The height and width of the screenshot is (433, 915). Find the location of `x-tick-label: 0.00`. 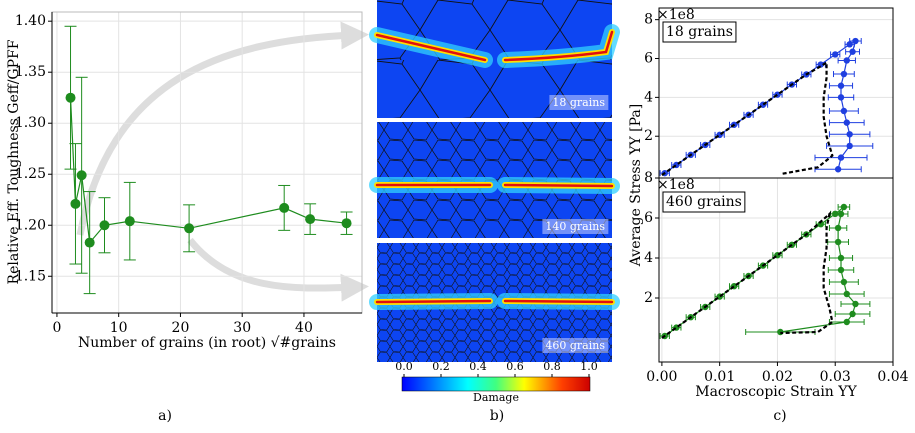

x-tick-label: 0.00 is located at coordinates (661, 377).